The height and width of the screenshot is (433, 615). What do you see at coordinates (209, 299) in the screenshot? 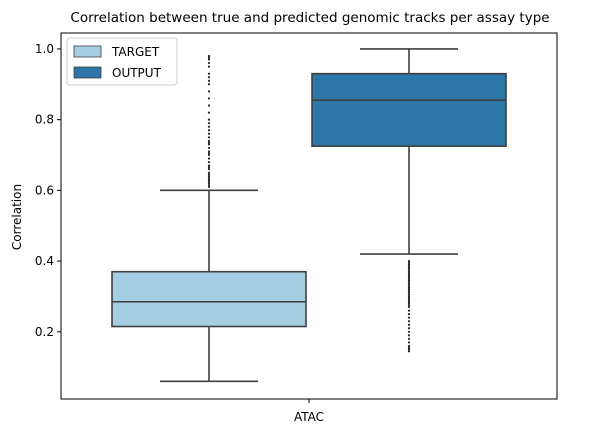
I see `box-target` at bounding box center [209, 299].